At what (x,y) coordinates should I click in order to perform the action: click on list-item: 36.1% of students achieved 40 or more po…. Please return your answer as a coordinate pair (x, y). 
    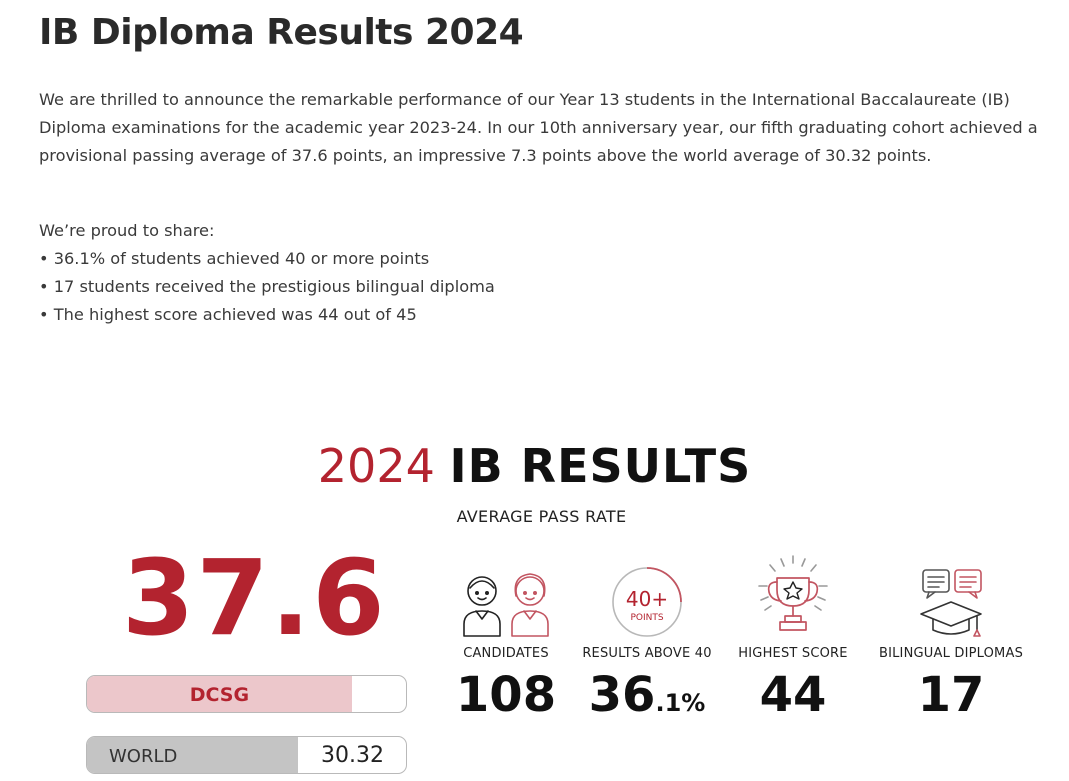
    Looking at the image, I should click on (267, 259).